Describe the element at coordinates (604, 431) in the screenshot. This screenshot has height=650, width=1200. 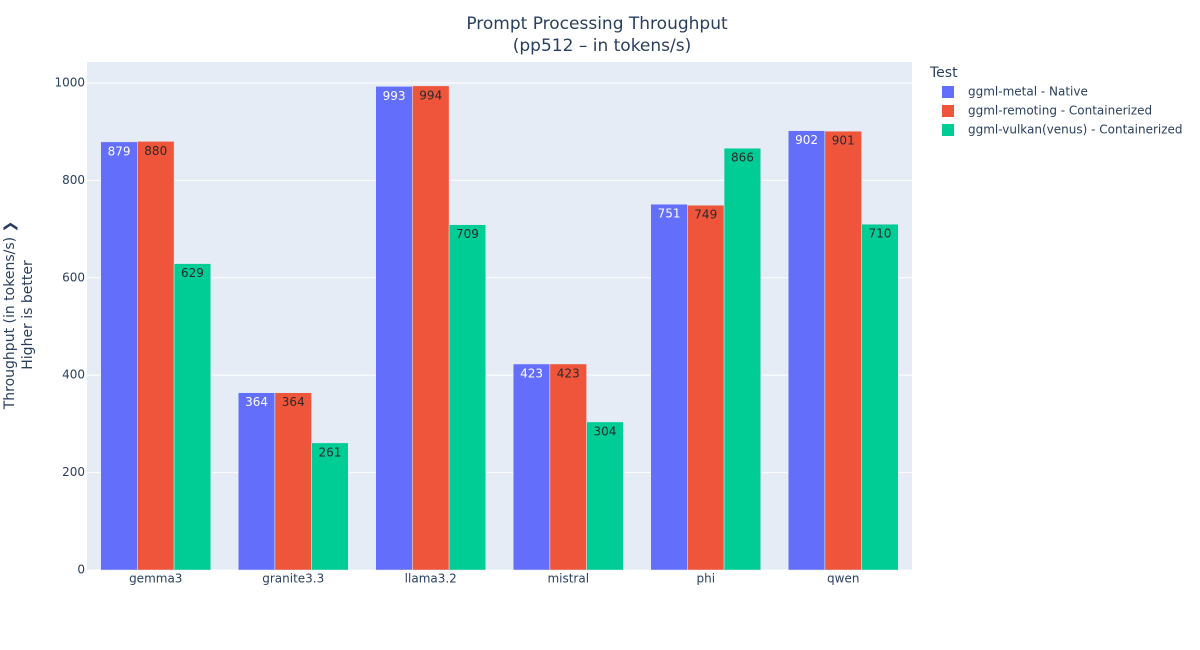
I see `data-label: 304` at that location.